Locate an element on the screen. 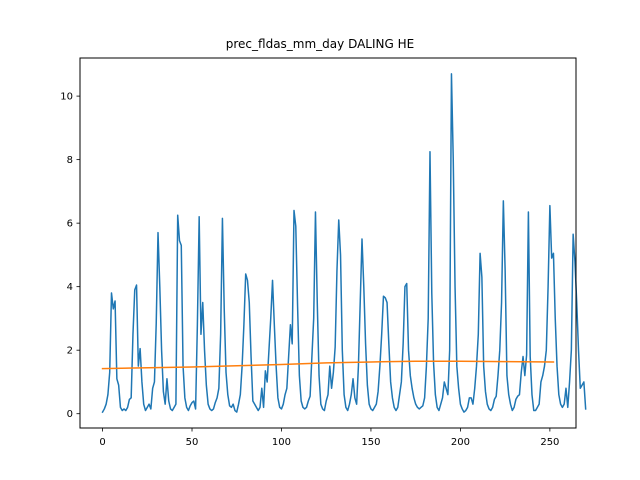 The height and width of the screenshot is (480, 640). y-tick-label: 8 is located at coordinates (70, 160).